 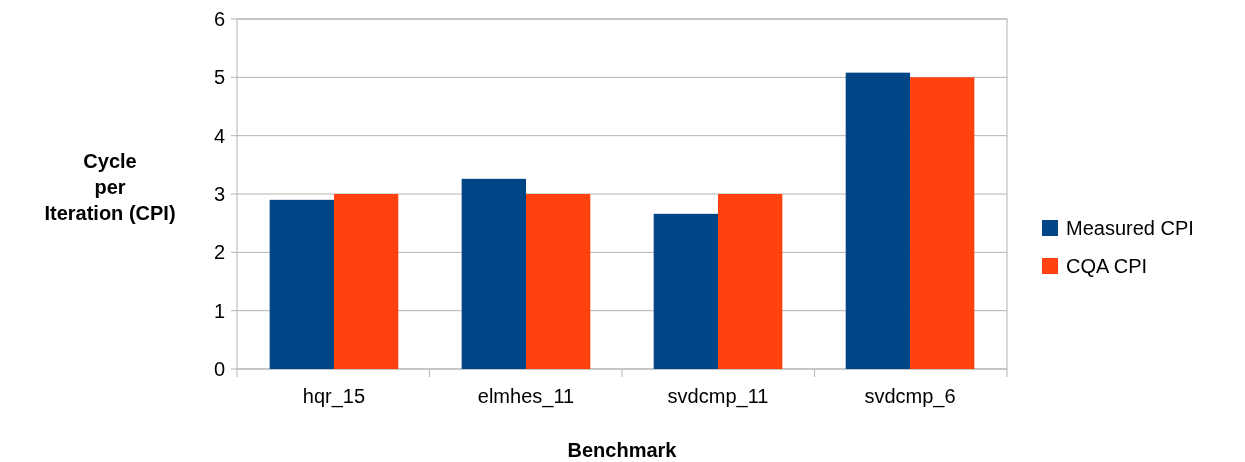 I want to click on x-tick-label: elmhes_11, so click(x=526, y=396).